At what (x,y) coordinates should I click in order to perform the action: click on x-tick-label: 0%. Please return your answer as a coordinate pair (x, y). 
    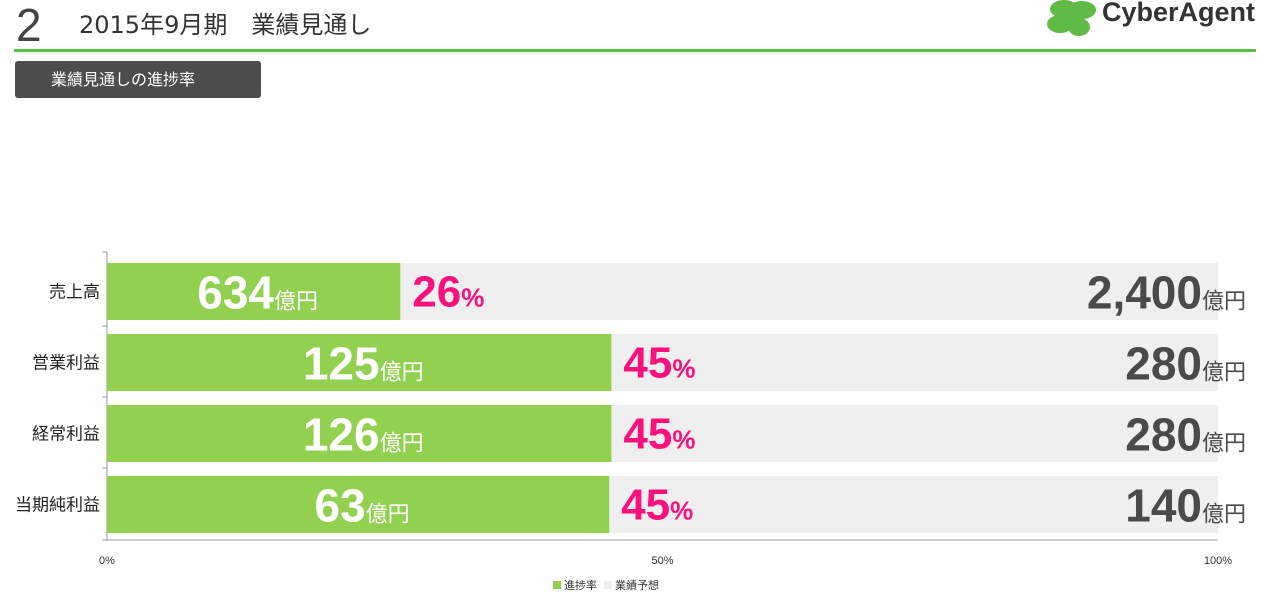
    Looking at the image, I should click on (107, 561).